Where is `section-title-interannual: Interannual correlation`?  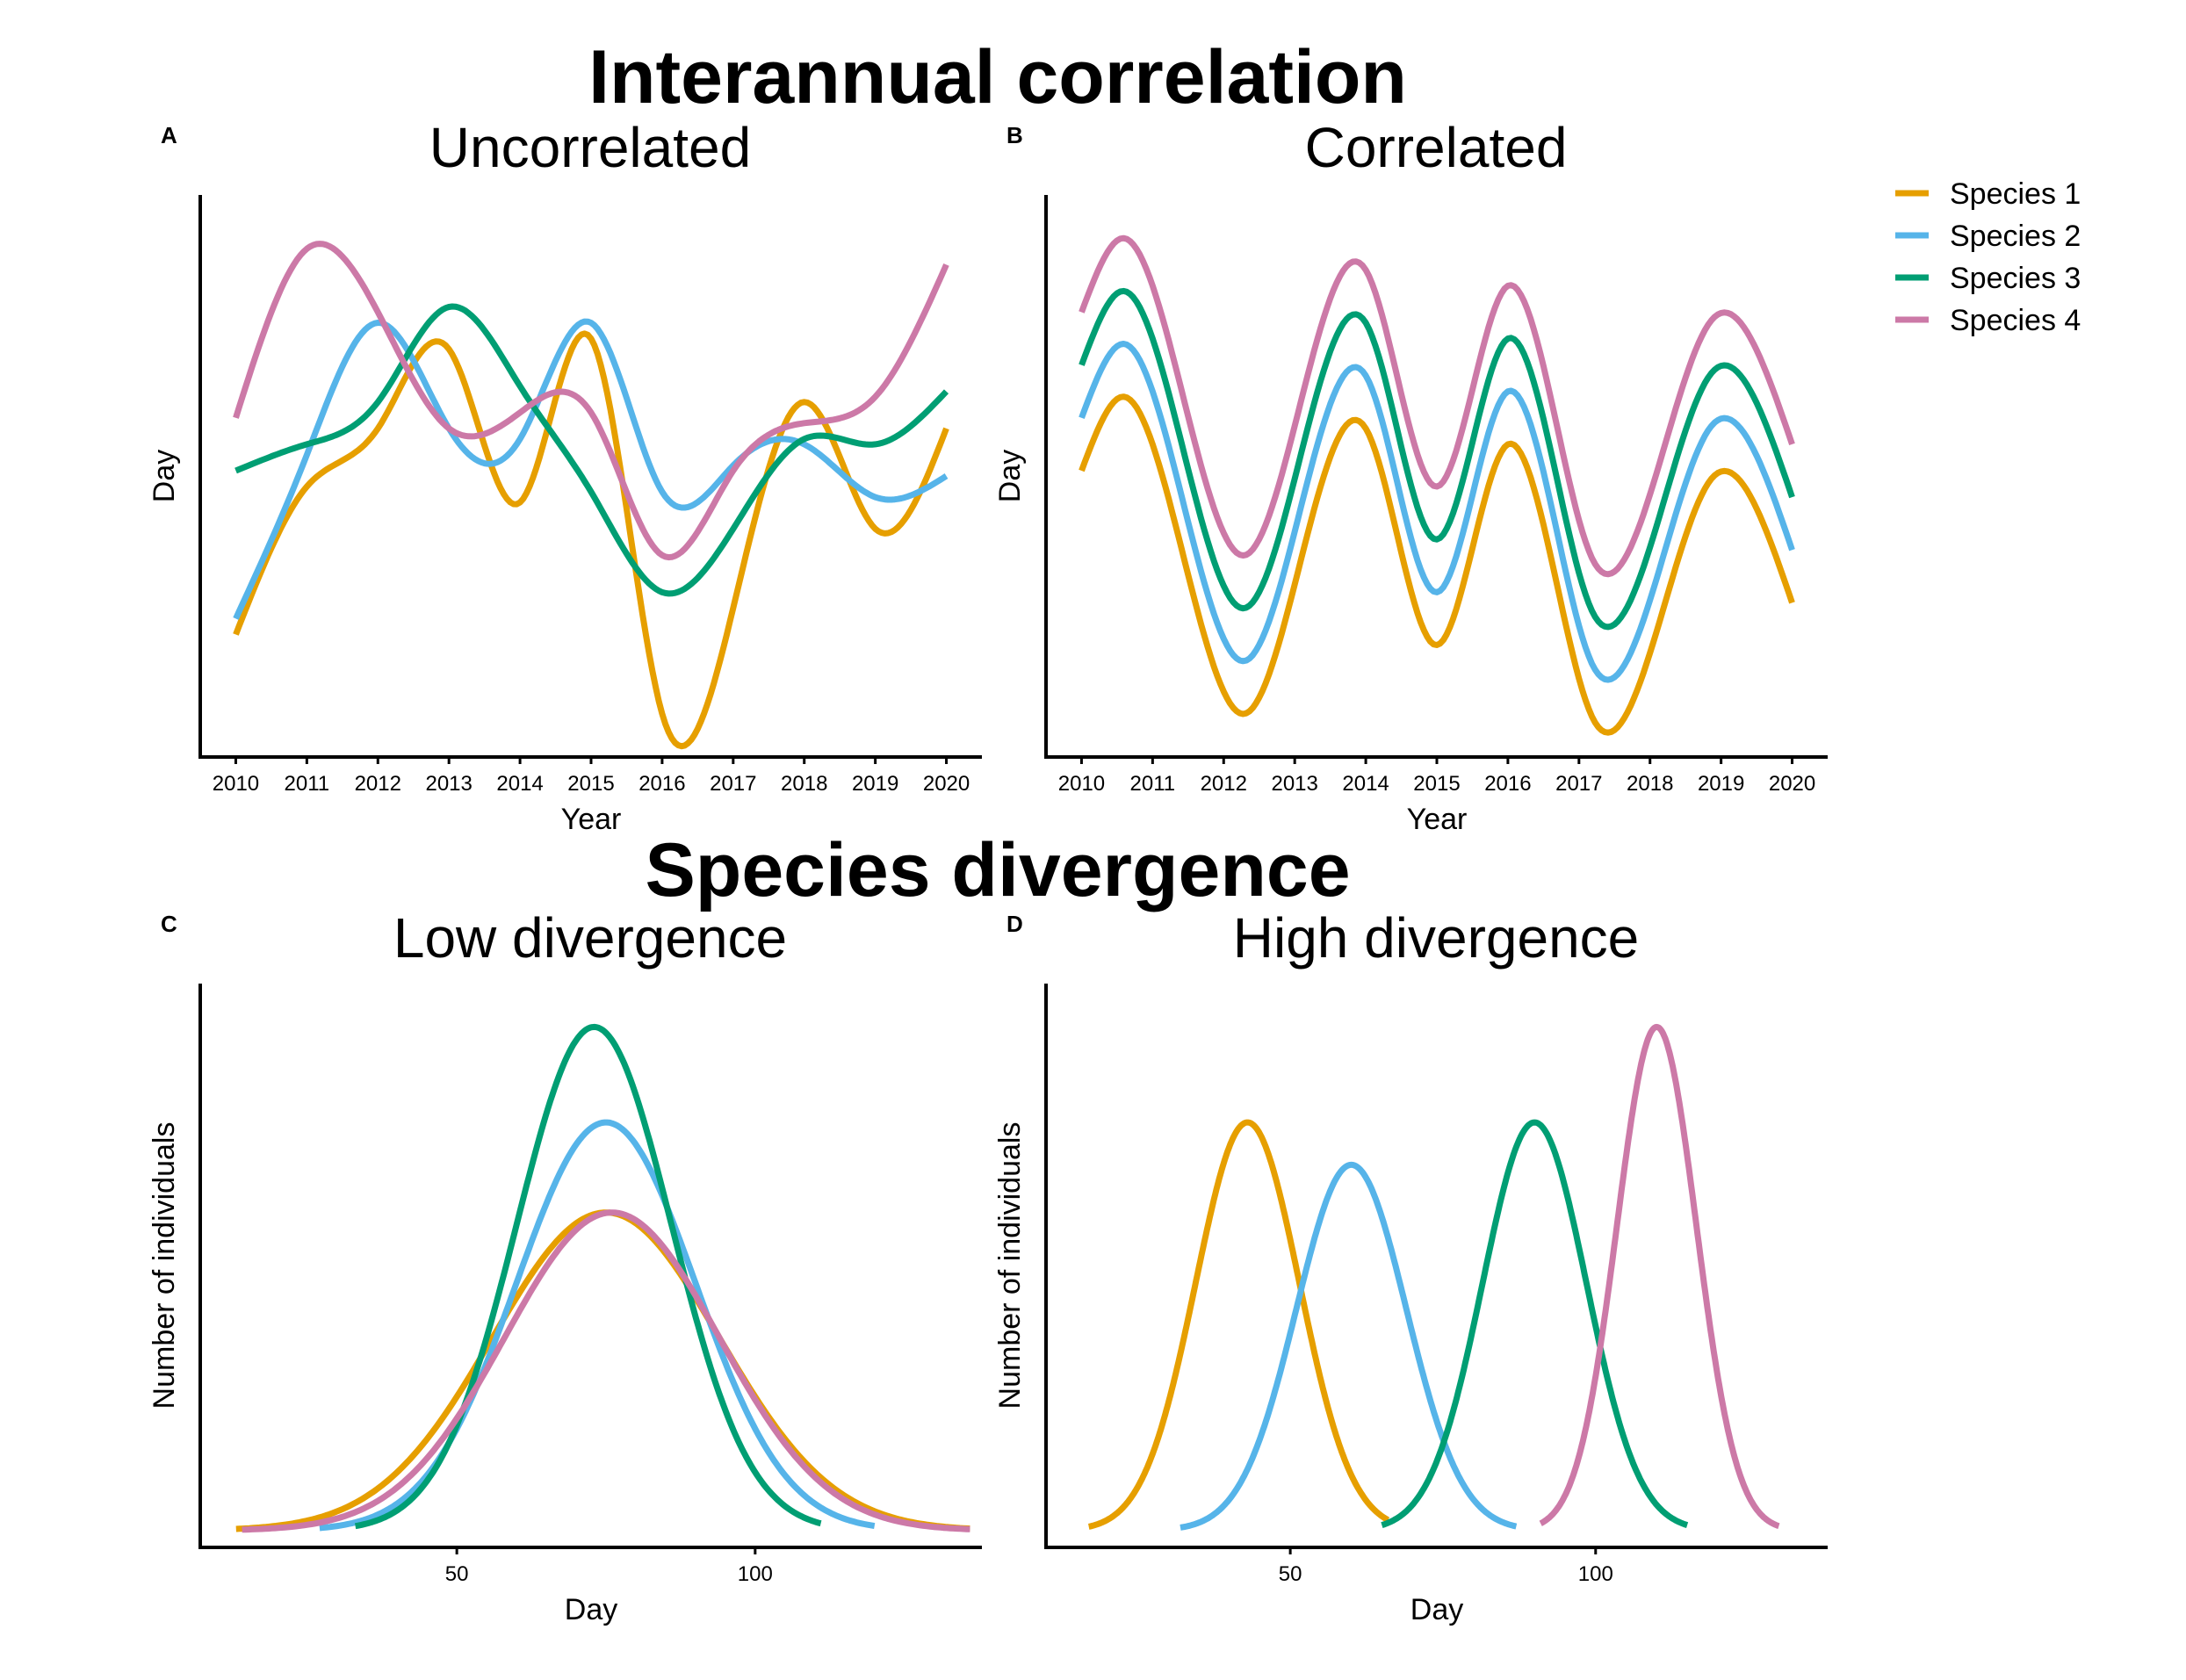
section-title-interannual: Interannual correlation is located at coordinates (997, 77).